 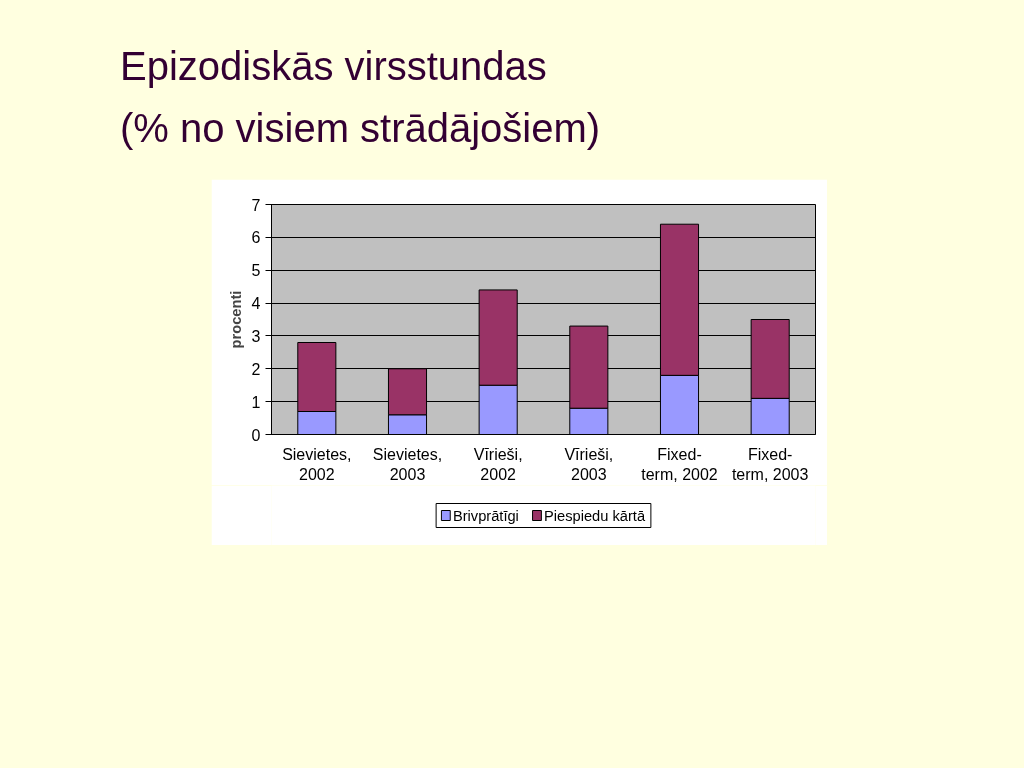 What do you see at coordinates (498, 464) in the screenshot?
I see `x-tick-label: Vīrieši, 2002` at bounding box center [498, 464].